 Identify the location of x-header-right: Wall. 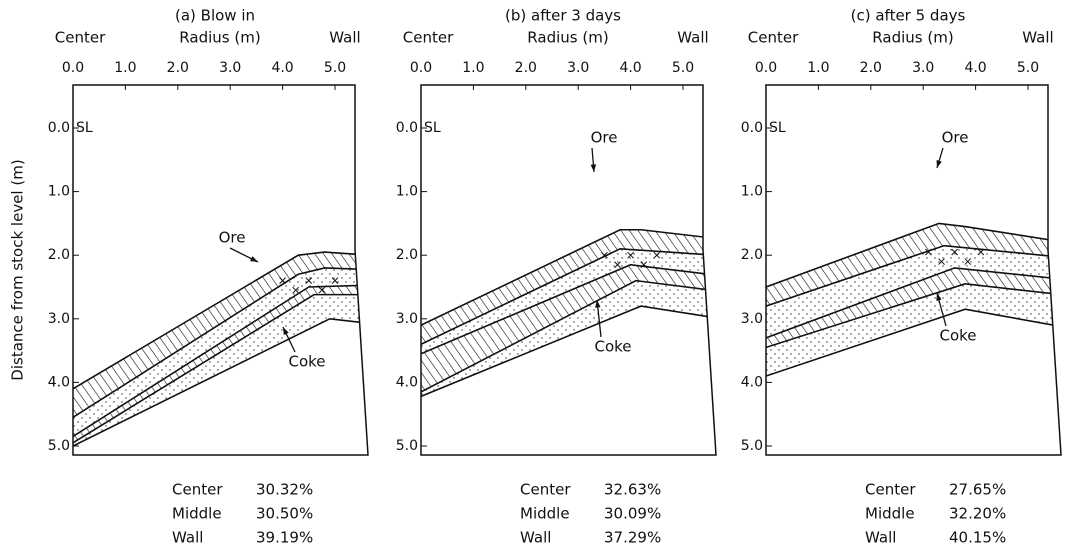
(1037, 38).